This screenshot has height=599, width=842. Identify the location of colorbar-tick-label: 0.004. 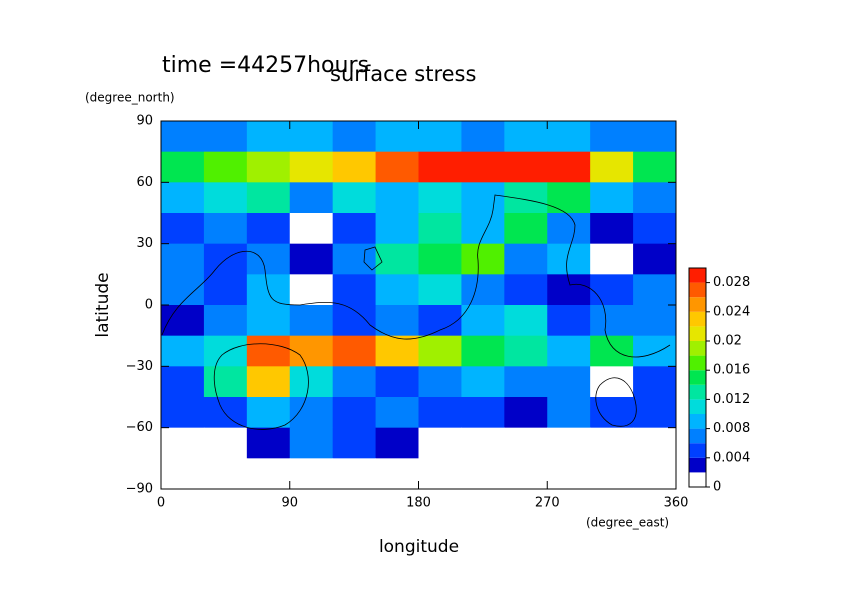
(731, 457).